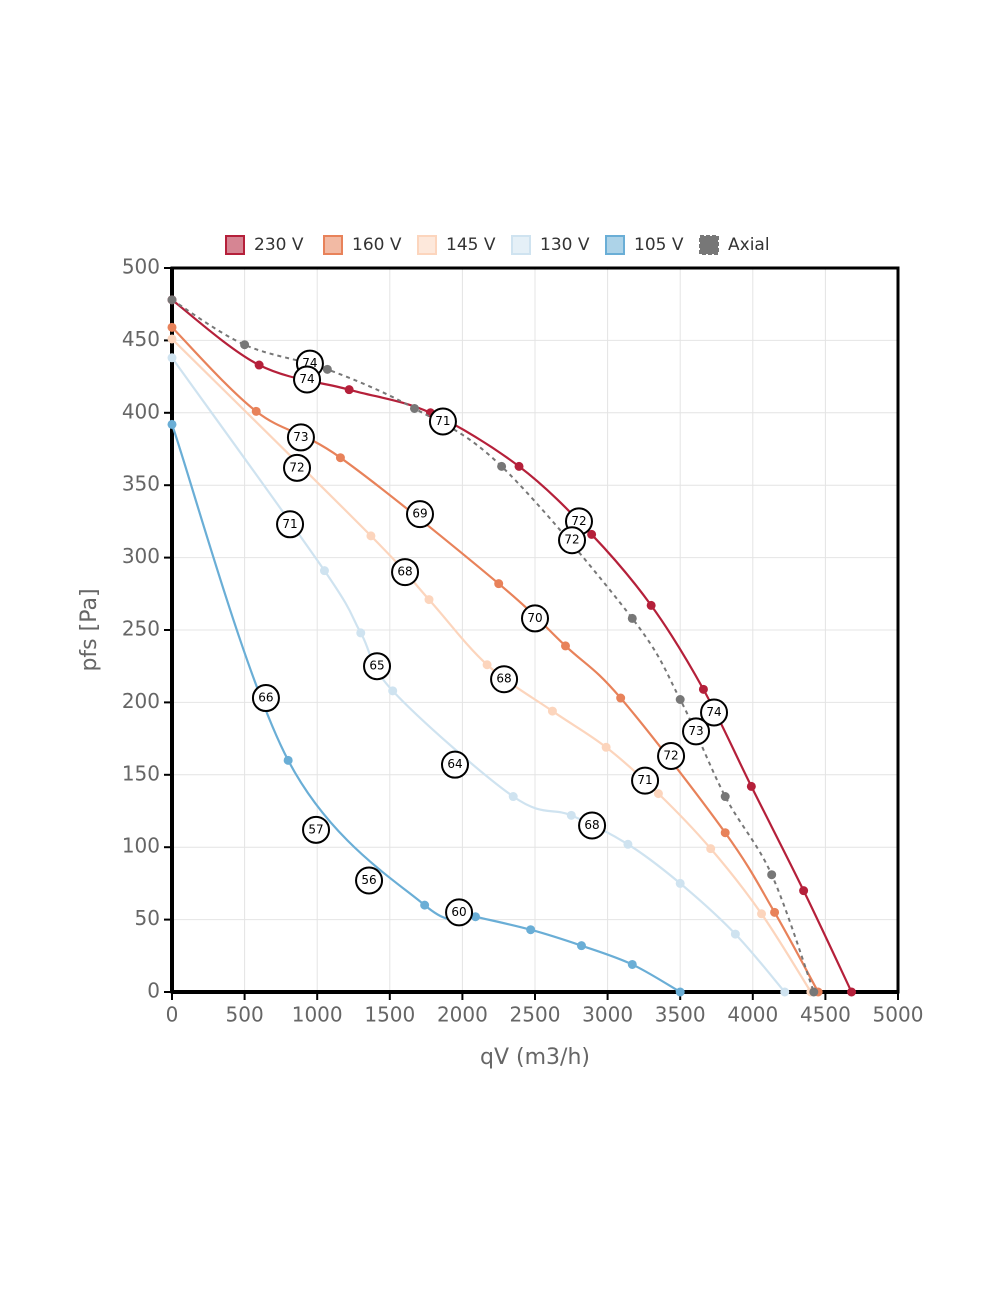 The height and width of the screenshot is (1304, 1000). Describe the element at coordinates (141, 846) in the screenshot. I see `y-tick-label: 100` at that location.